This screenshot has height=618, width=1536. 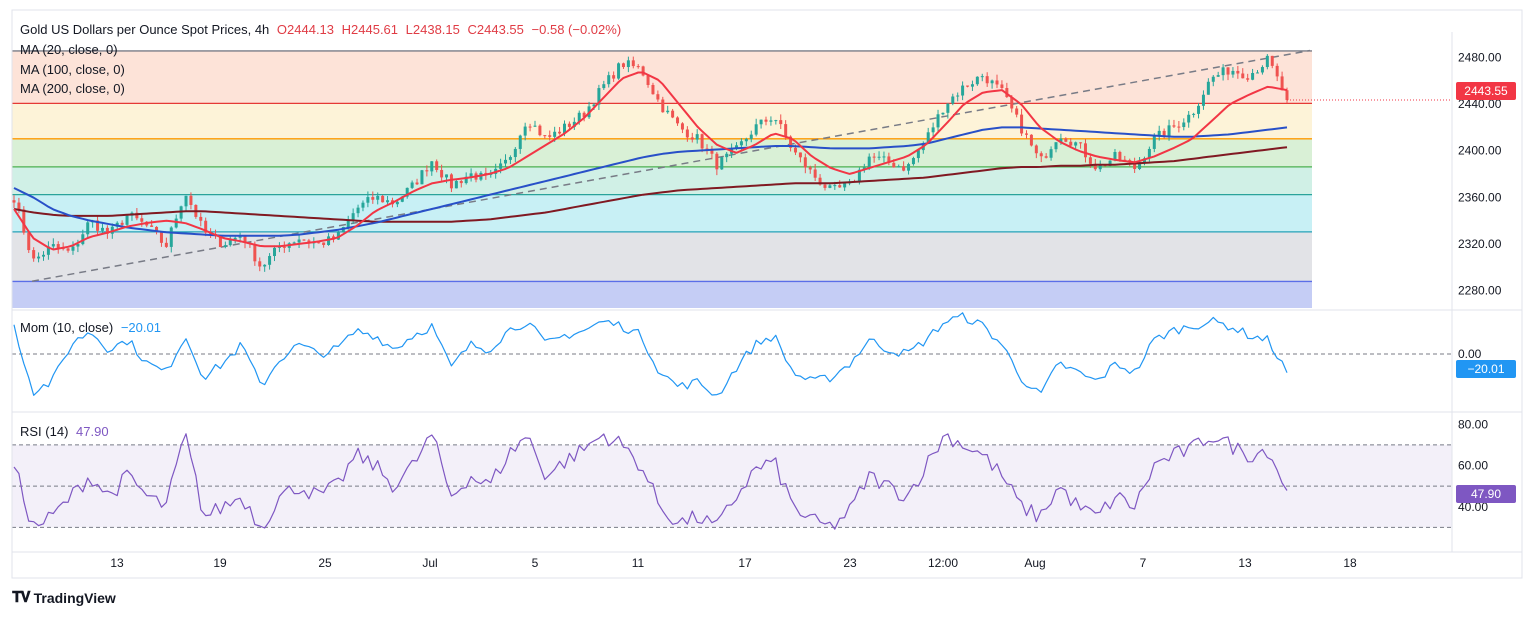 I want to click on rsi-tick-label: 80.00, so click(x=1473, y=424).